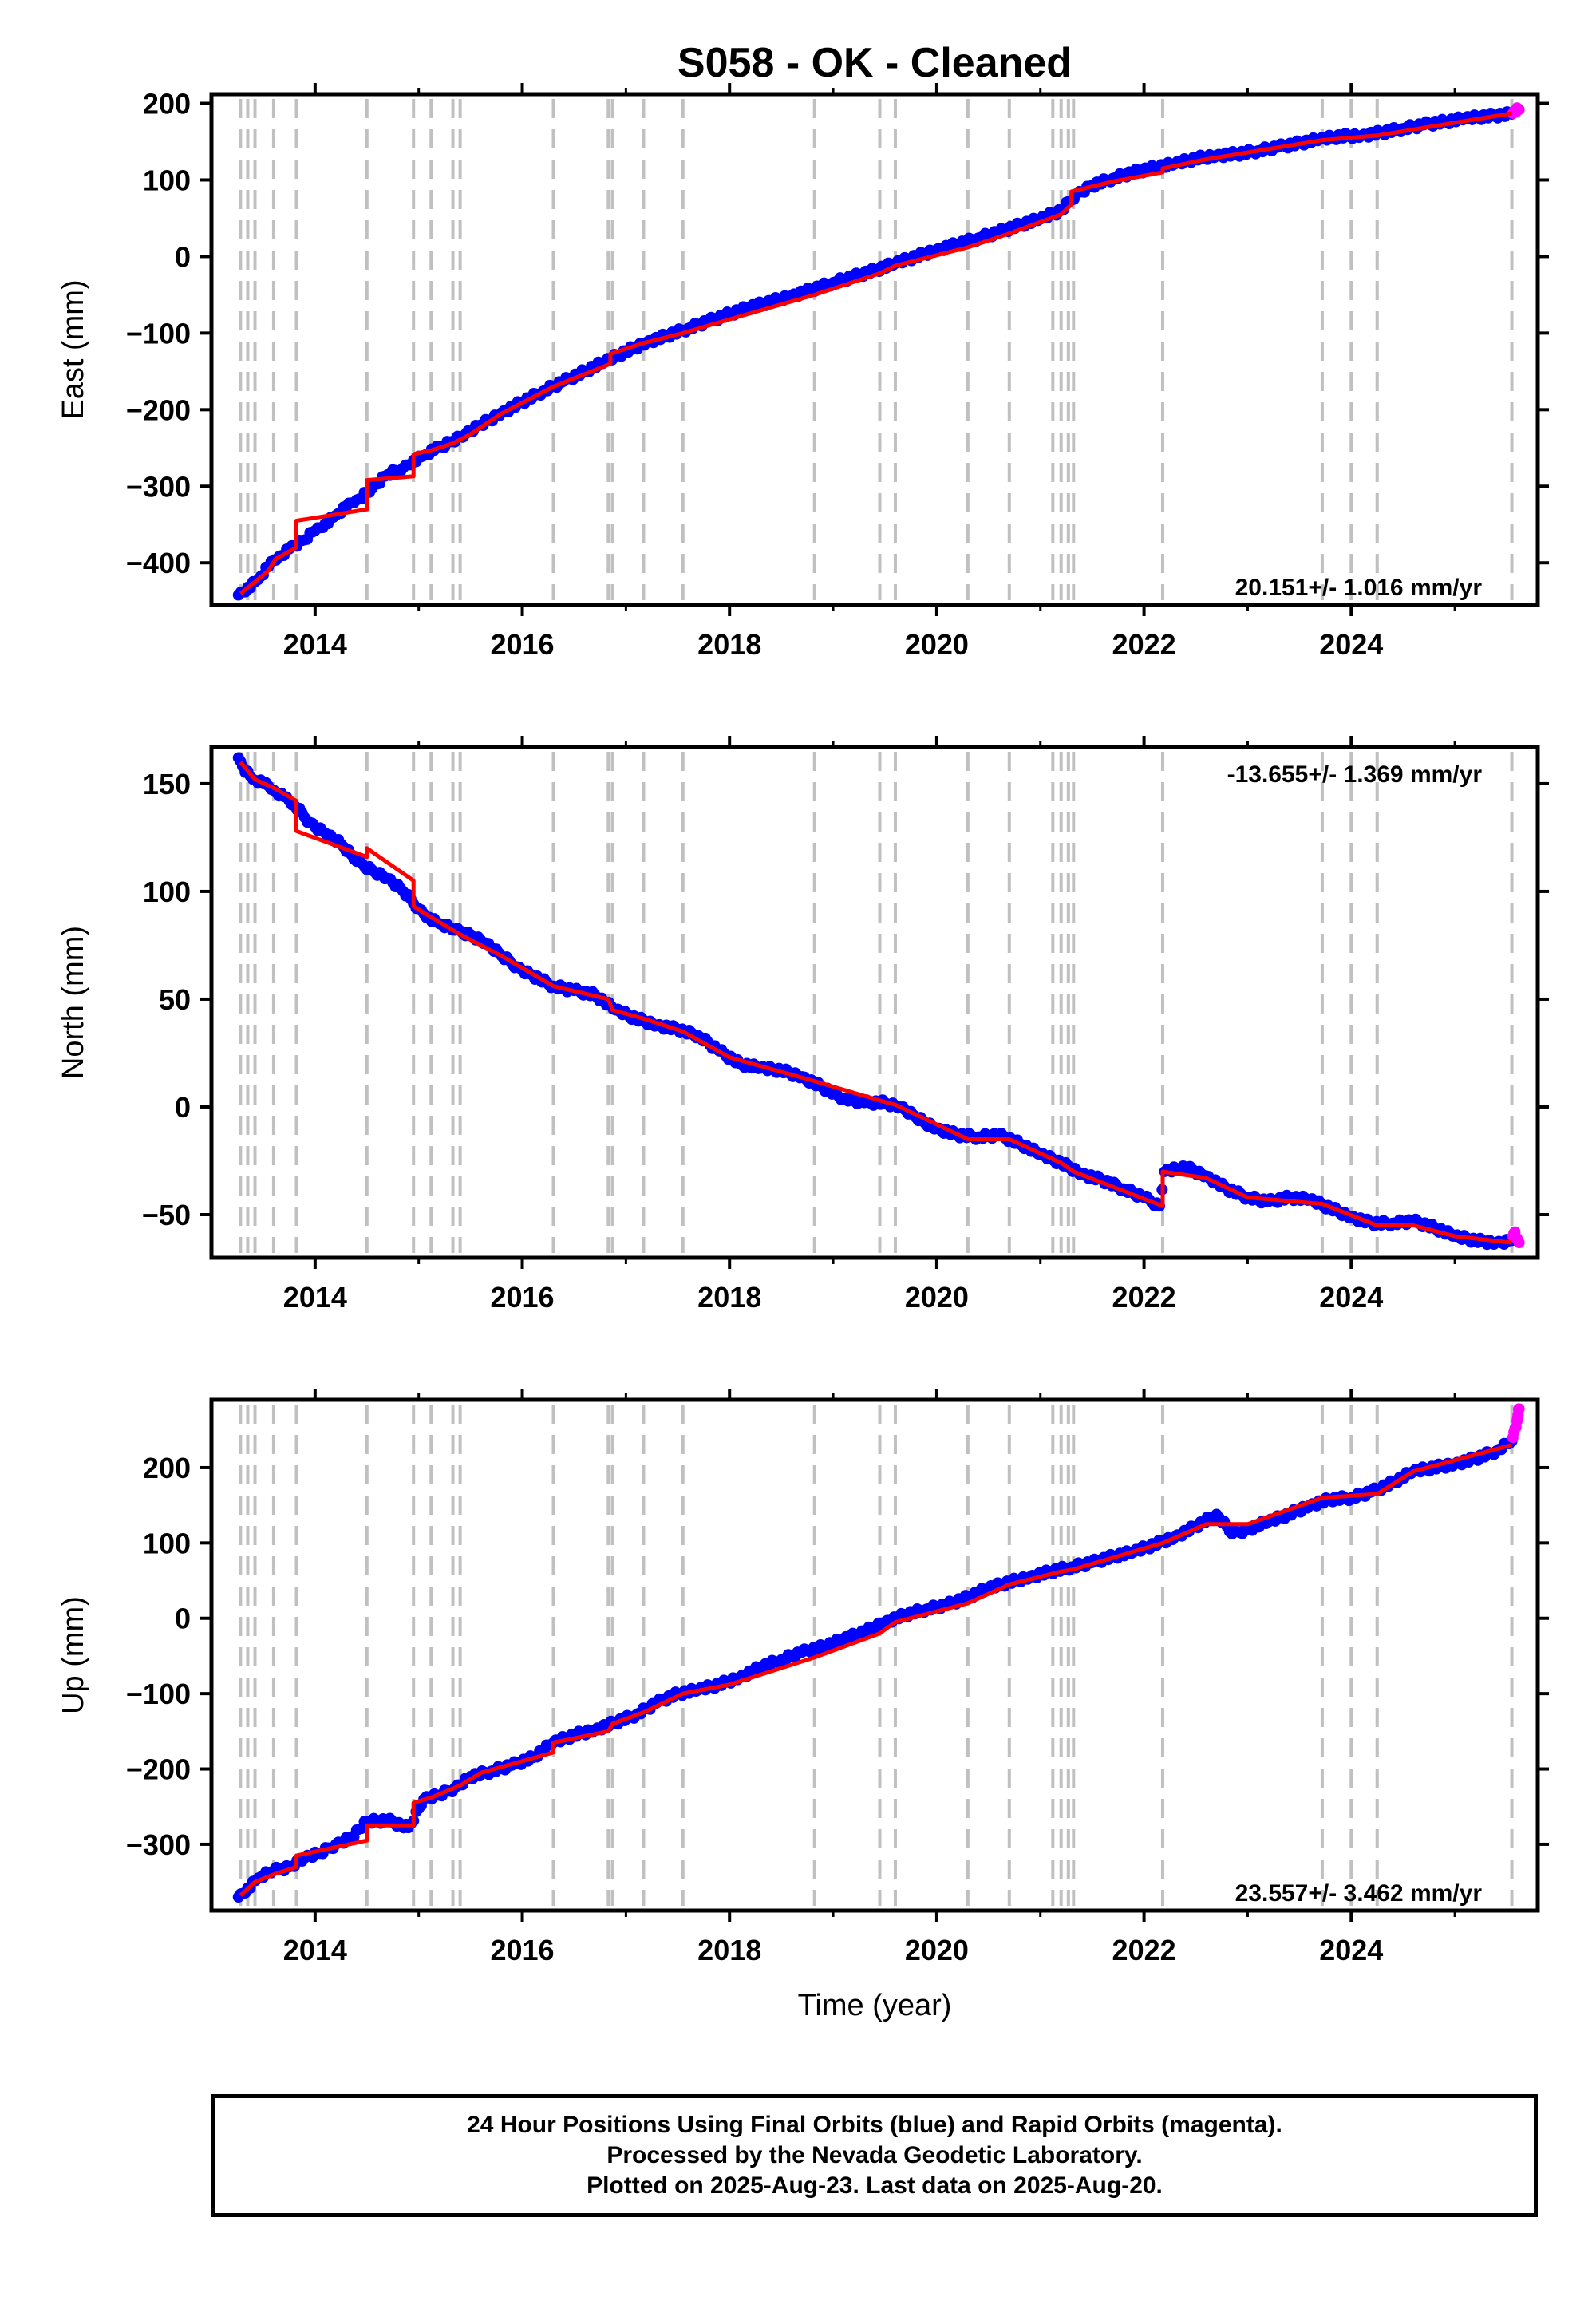  I want to click on y-axis-label: North (mm), so click(73, 1002).